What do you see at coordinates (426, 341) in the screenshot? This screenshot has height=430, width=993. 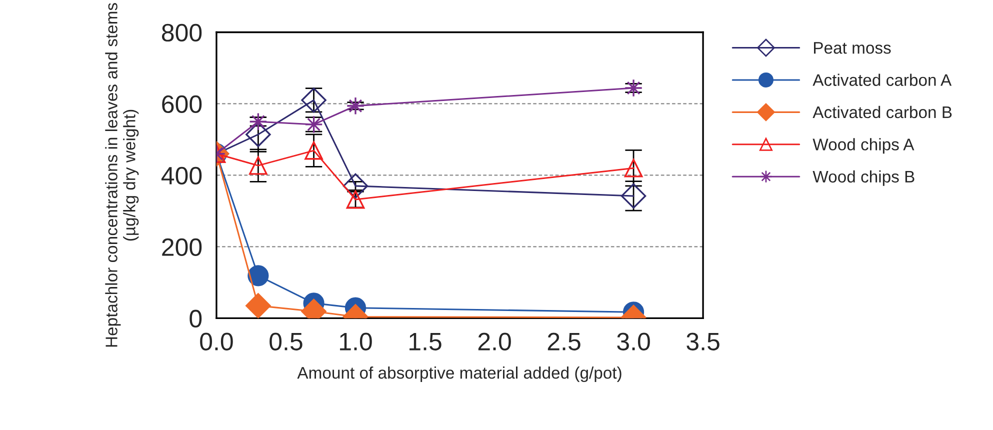 I see `x-tick-label: 1.5` at bounding box center [426, 341].